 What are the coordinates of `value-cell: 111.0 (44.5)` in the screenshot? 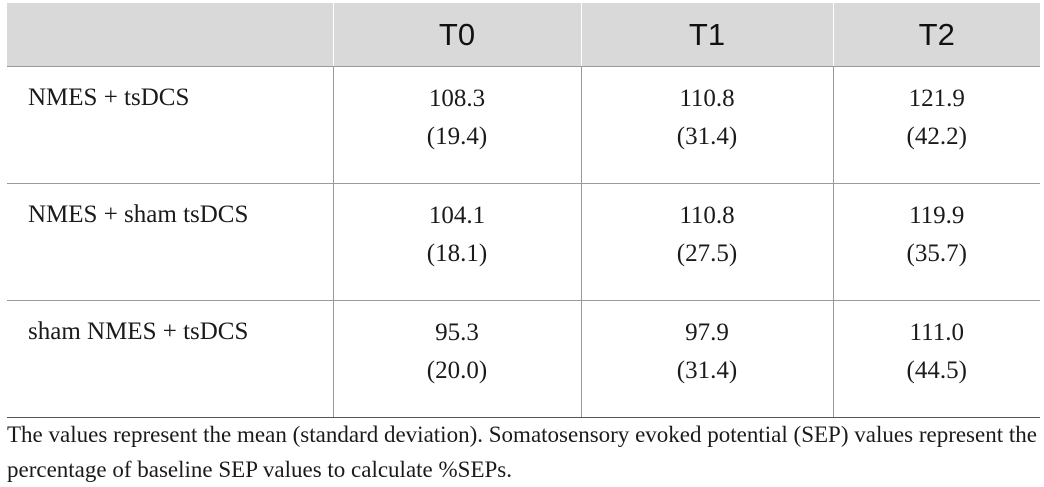 It's located at (936, 359).